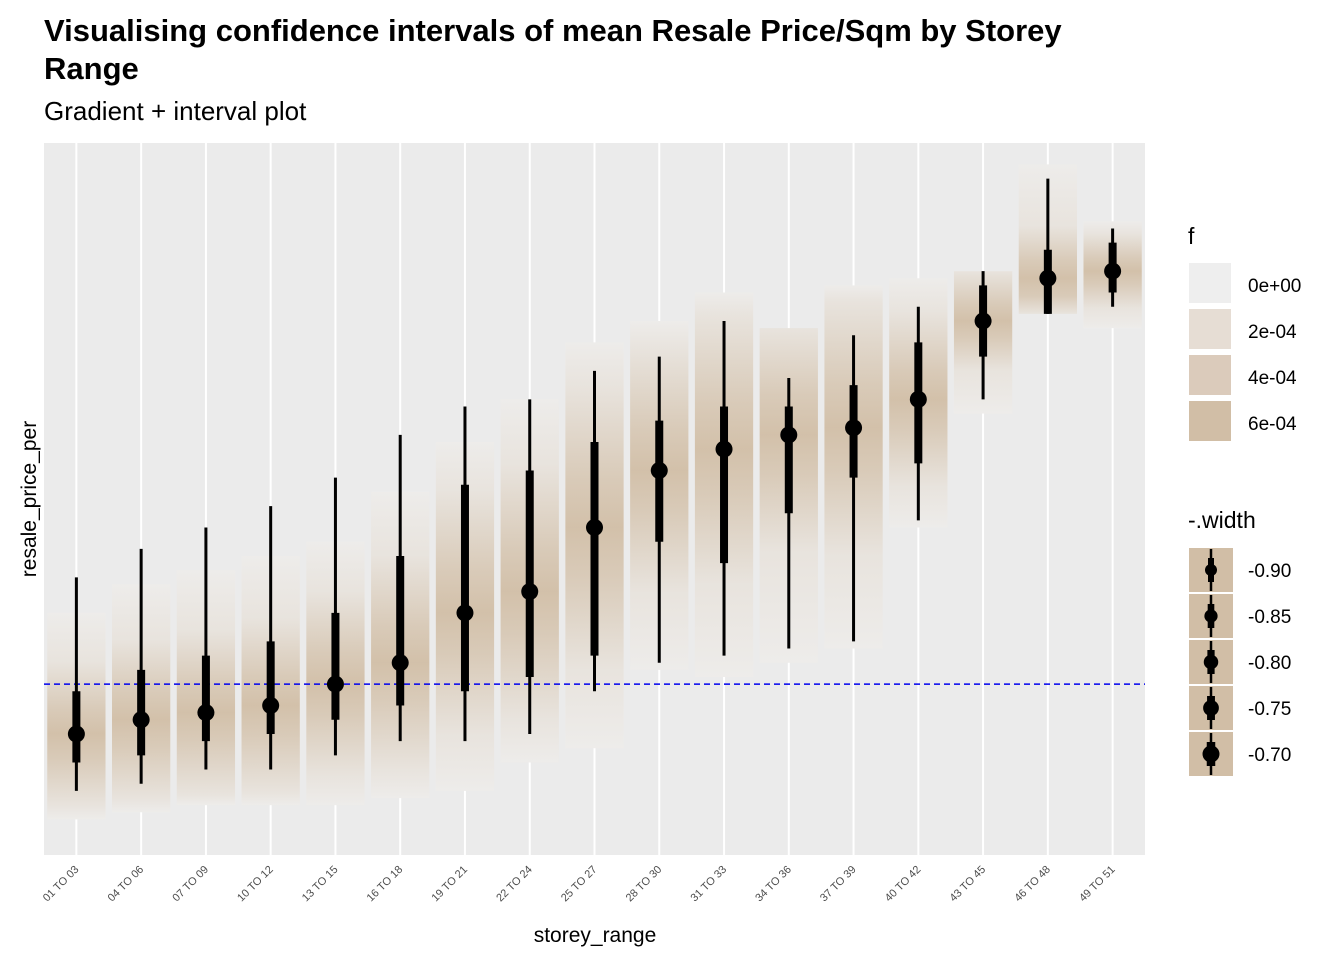 The width and height of the screenshot is (1344, 960). Describe the element at coordinates (1272, 424) in the screenshot. I see `legend-label: 6e-04` at that location.